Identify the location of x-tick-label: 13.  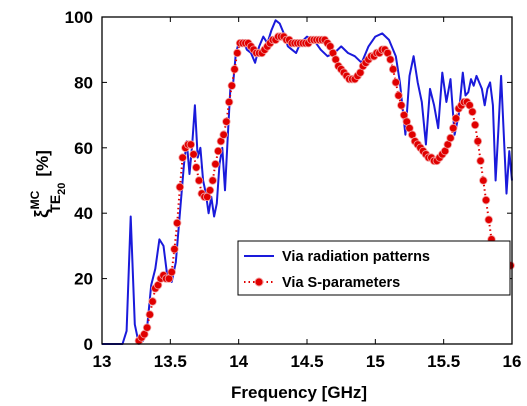
(102, 361).